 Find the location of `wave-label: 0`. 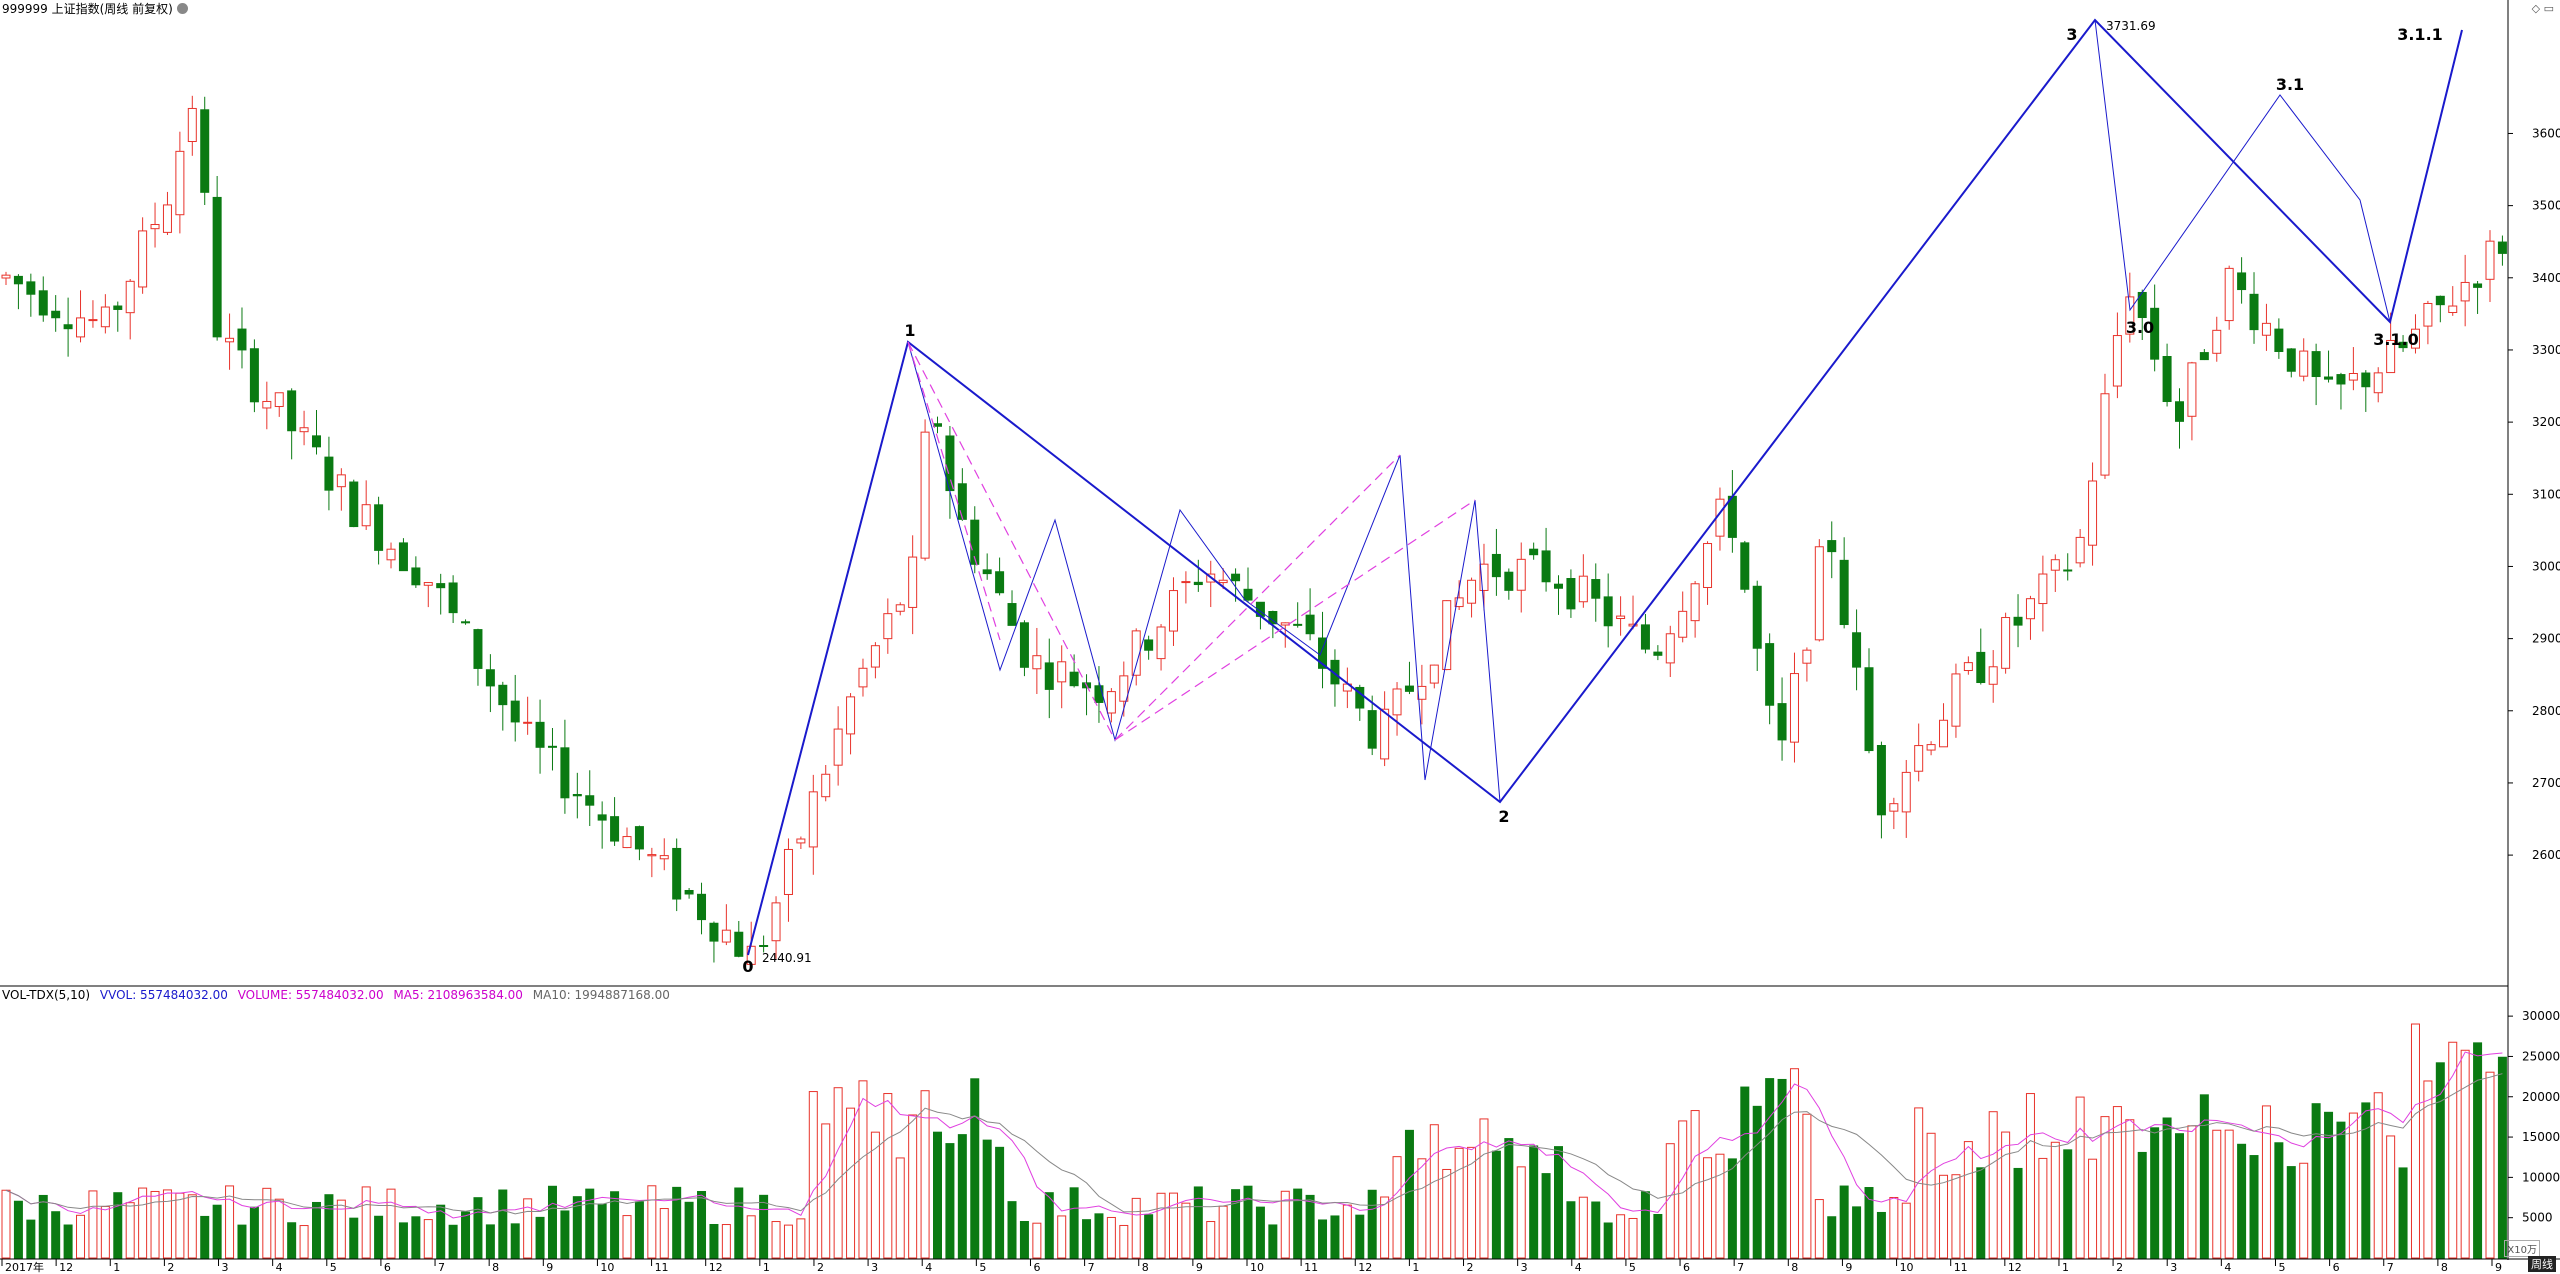

wave-label: 0 is located at coordinates (747, 966).